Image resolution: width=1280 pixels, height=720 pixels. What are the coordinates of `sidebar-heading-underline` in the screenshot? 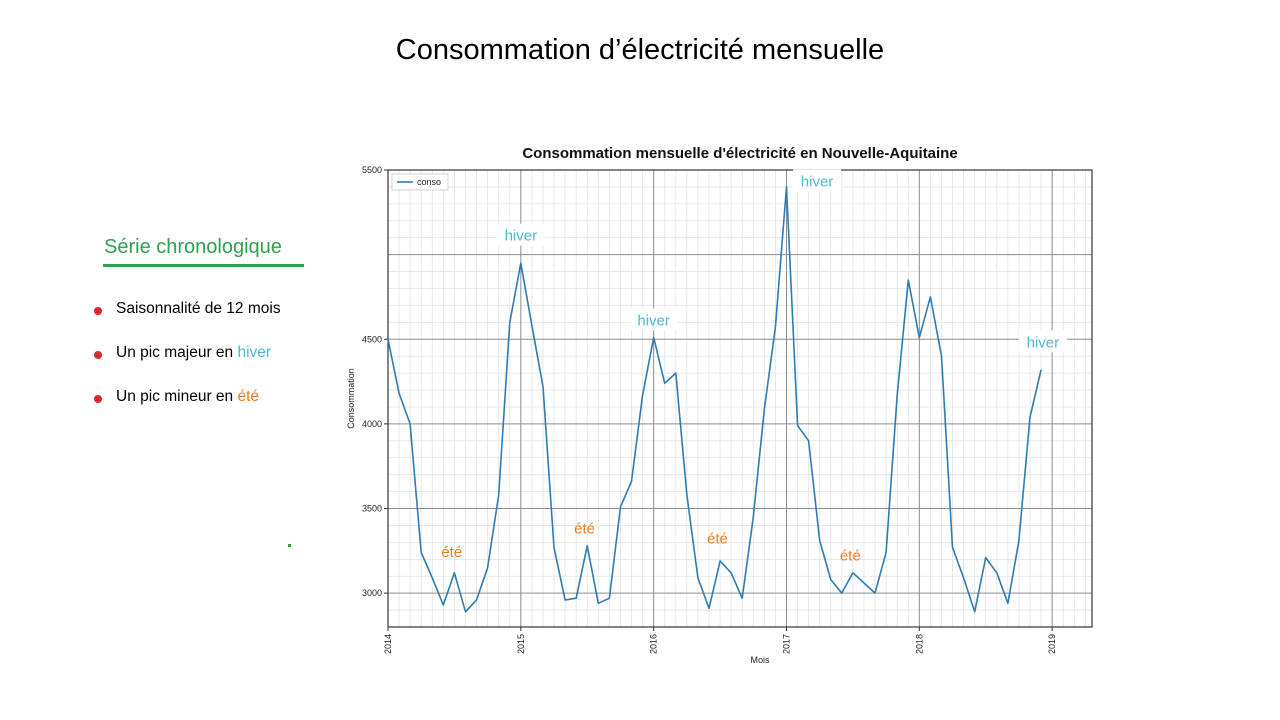 It's located at (203, 265).